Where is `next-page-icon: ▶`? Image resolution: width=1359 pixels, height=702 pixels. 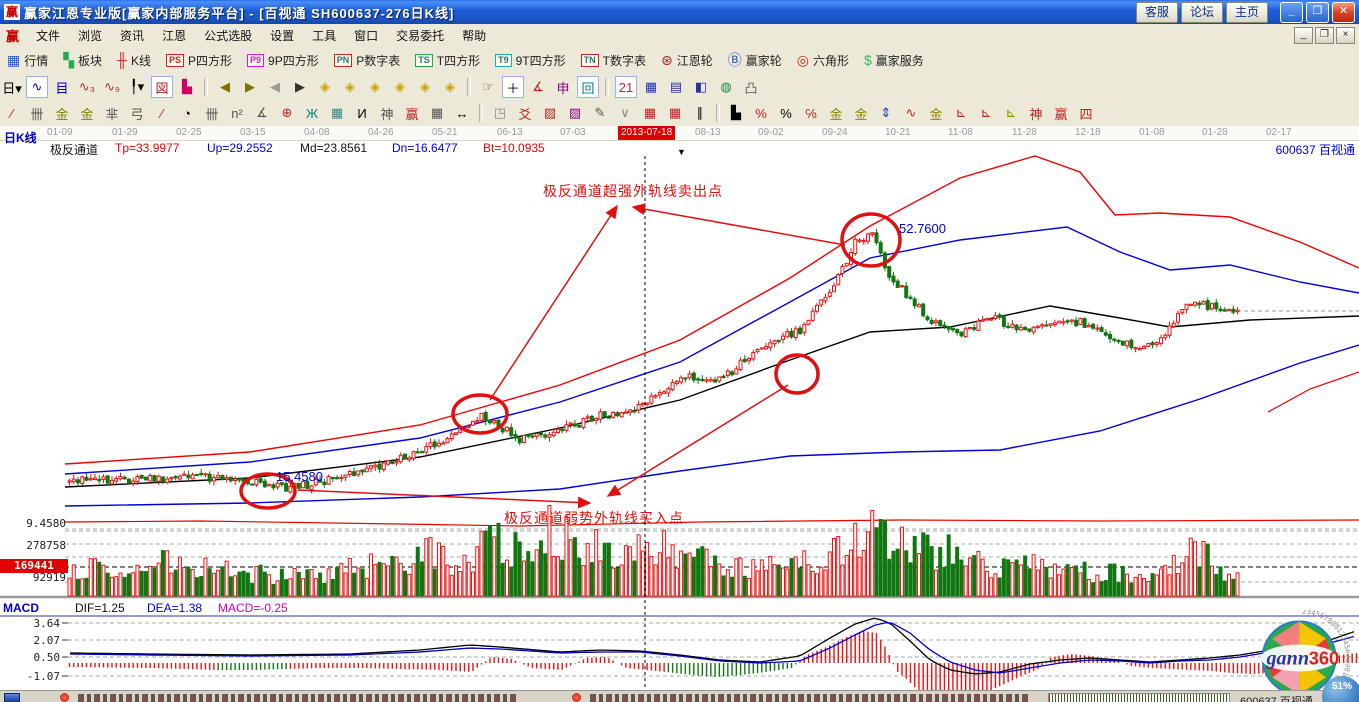
next-page-icon: ▶ is located at coordinates (300, 86).